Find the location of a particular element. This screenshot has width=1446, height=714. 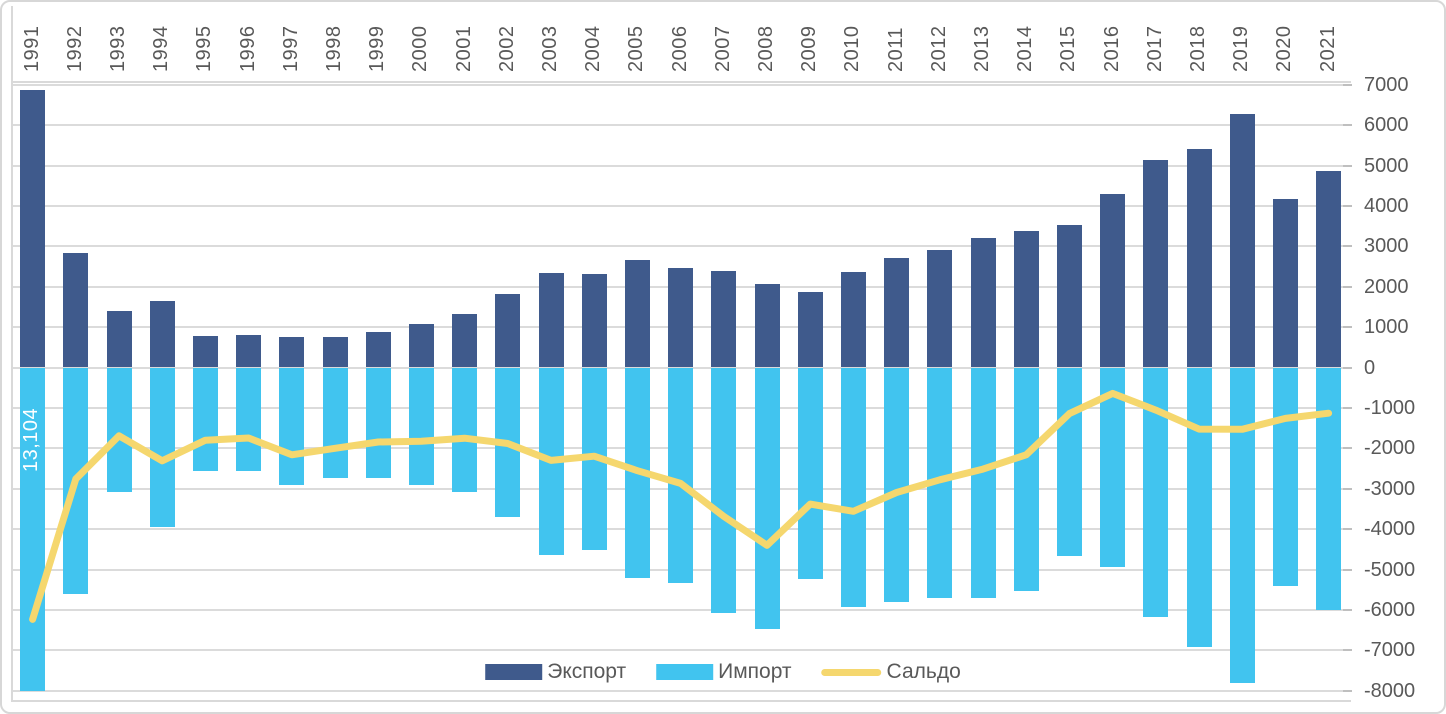

y-axis-tick-label: 6000 is located at coordinates (1386, 125).